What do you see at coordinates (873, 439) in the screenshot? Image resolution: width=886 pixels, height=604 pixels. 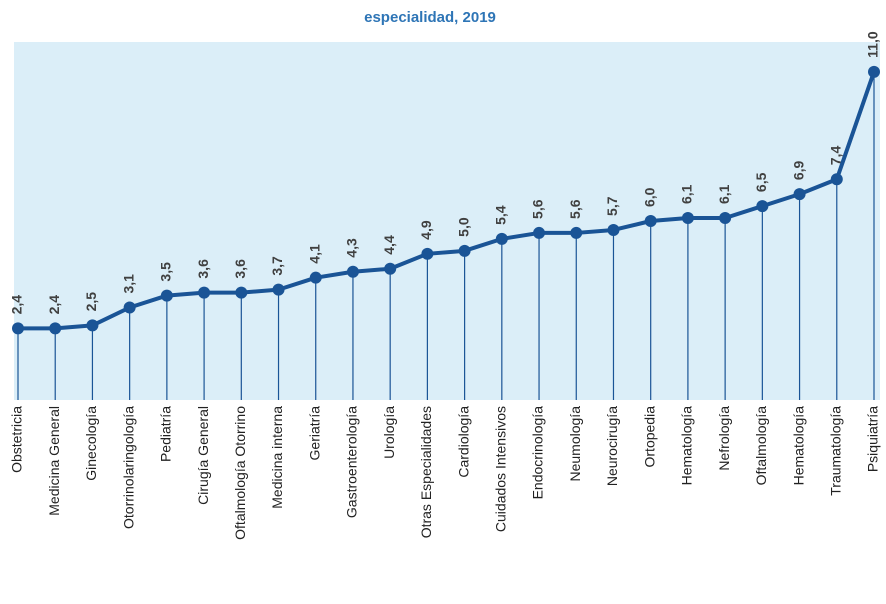 I see `x-tick-label: Psiquiatría` at bounding box center [873, 439].